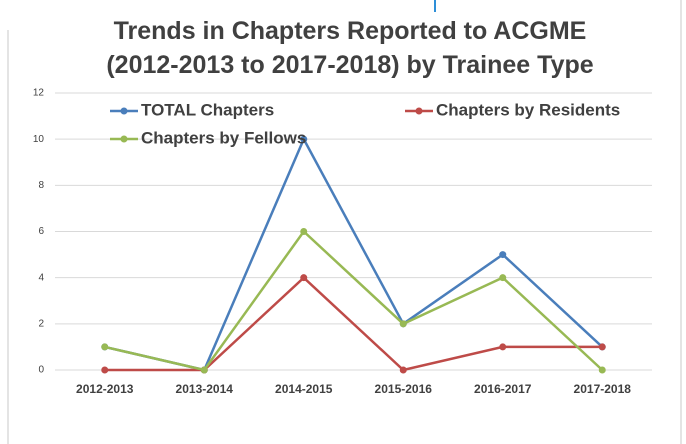  I want to click on y-tick-label: 10, so click(39, 139).